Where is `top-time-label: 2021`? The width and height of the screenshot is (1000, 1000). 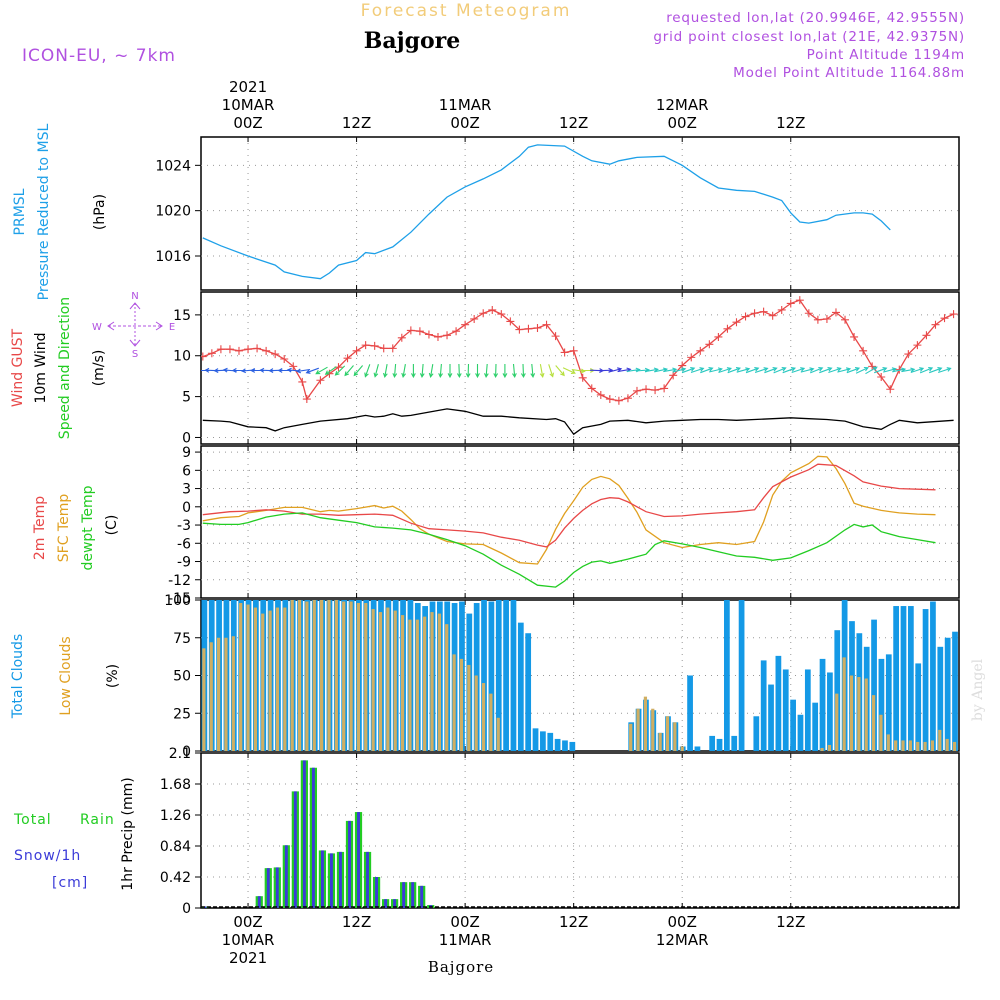
top-time-label: 2021 is located at coordinates (248, 87).